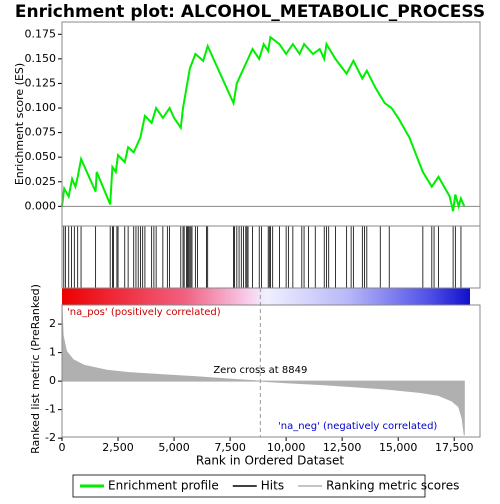 The image size is (500, 504). Describe the element at coordinates (342, 447) in the screenshot. I see `x-tick-label: 12,500` at that location.